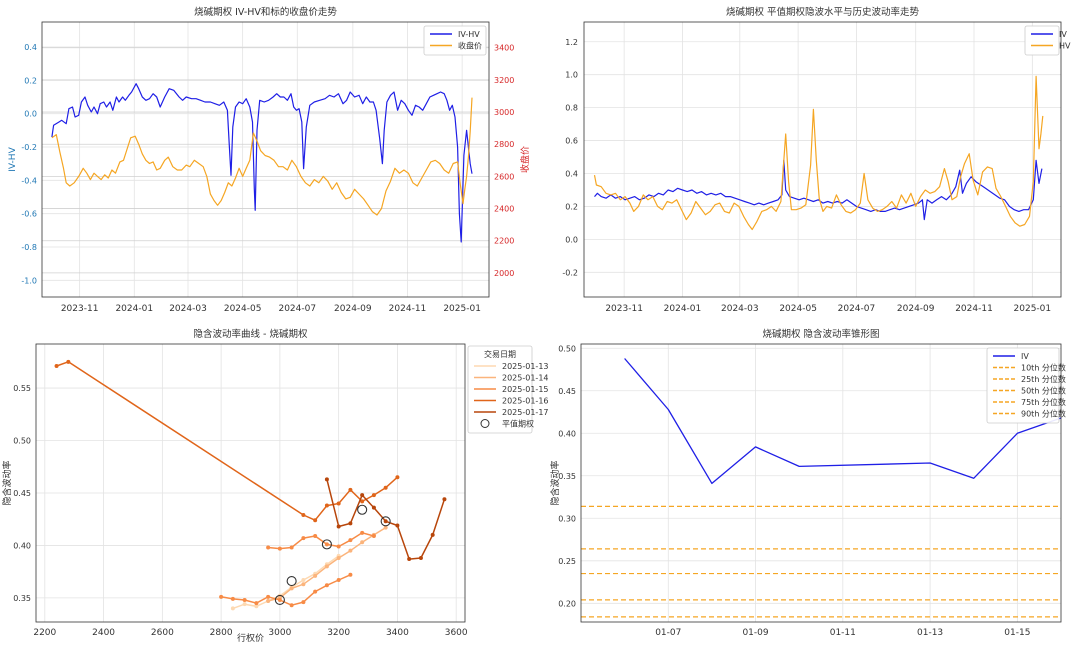 The image size is (1080, 646). I want to click on legend-label: 2025-01-17, so click(525, 412).